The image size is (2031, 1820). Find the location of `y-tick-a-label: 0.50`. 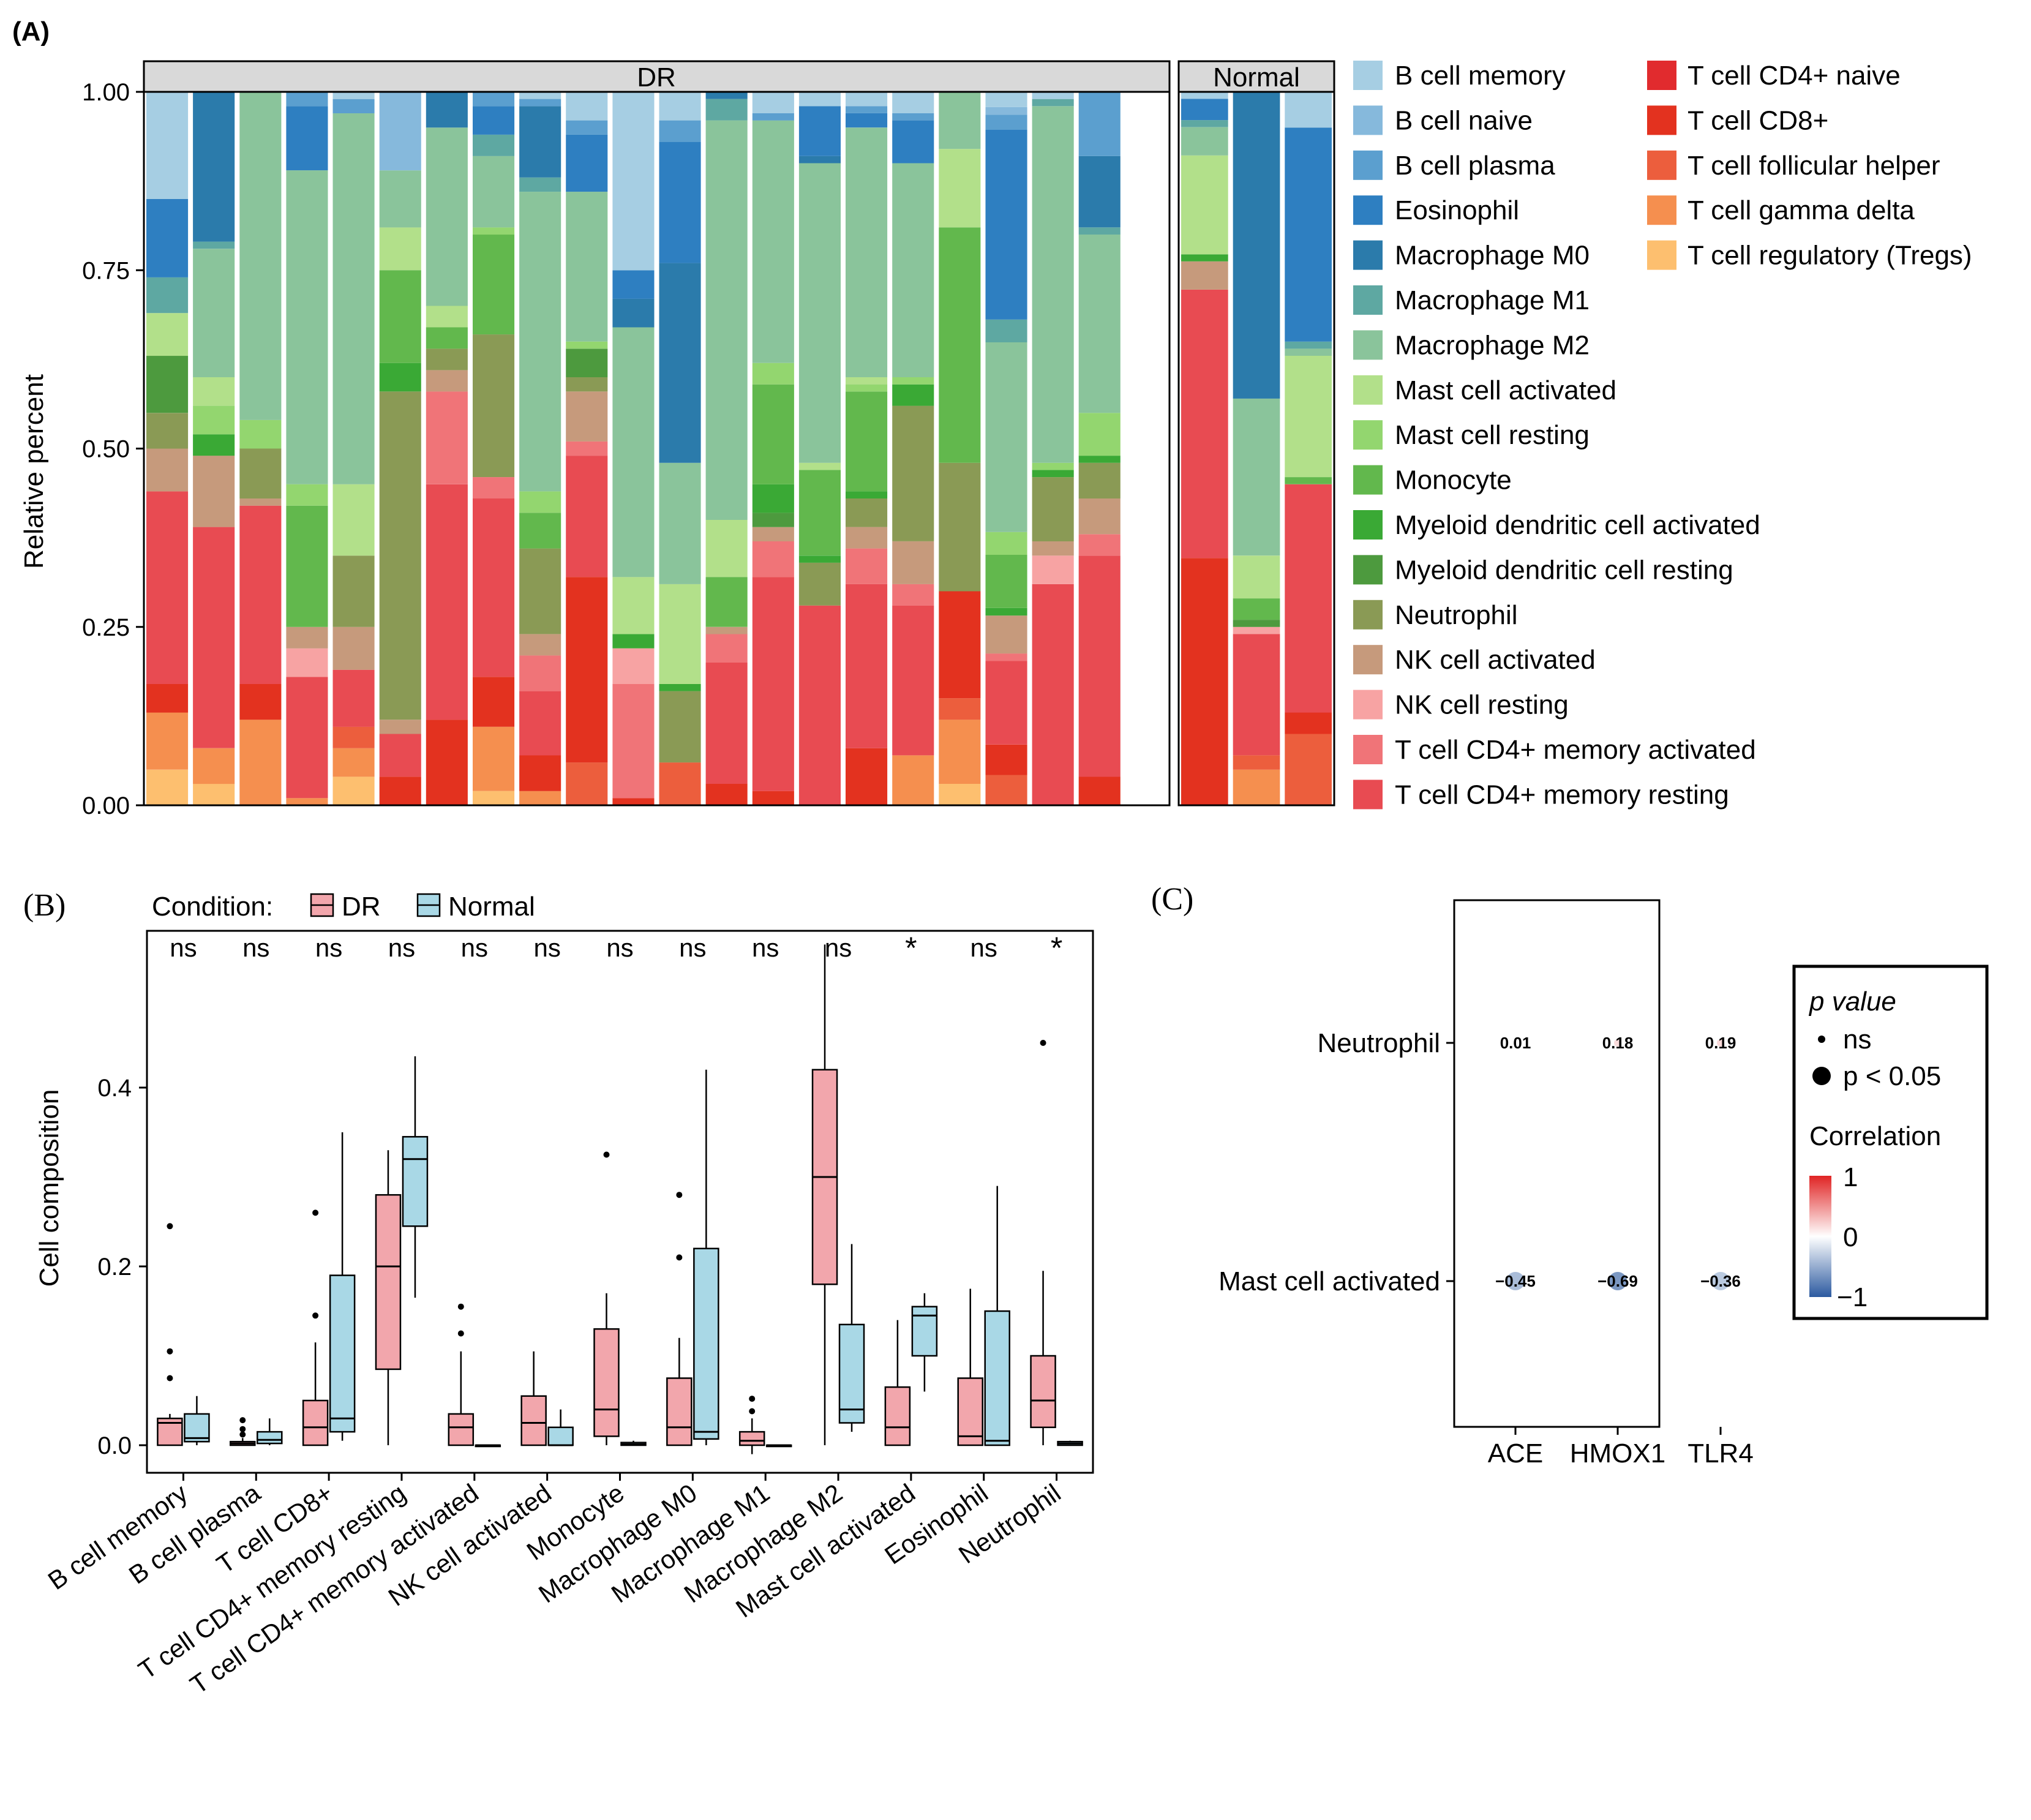

y-tick-a-label: 0.50 is located at coordinates (106, 449).